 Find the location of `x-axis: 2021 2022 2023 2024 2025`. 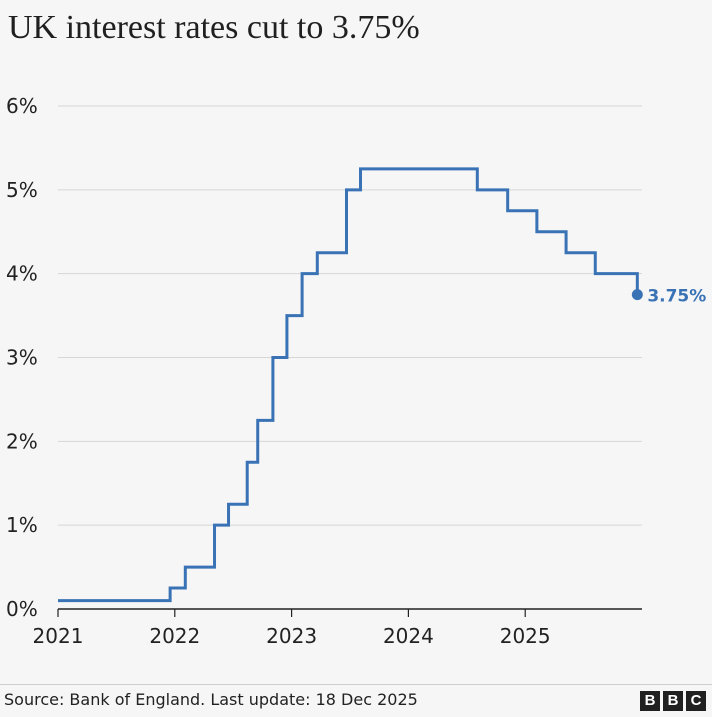

x-axis: 2021 2022 2023 2024 2025 is located at coordinates (337, 628).